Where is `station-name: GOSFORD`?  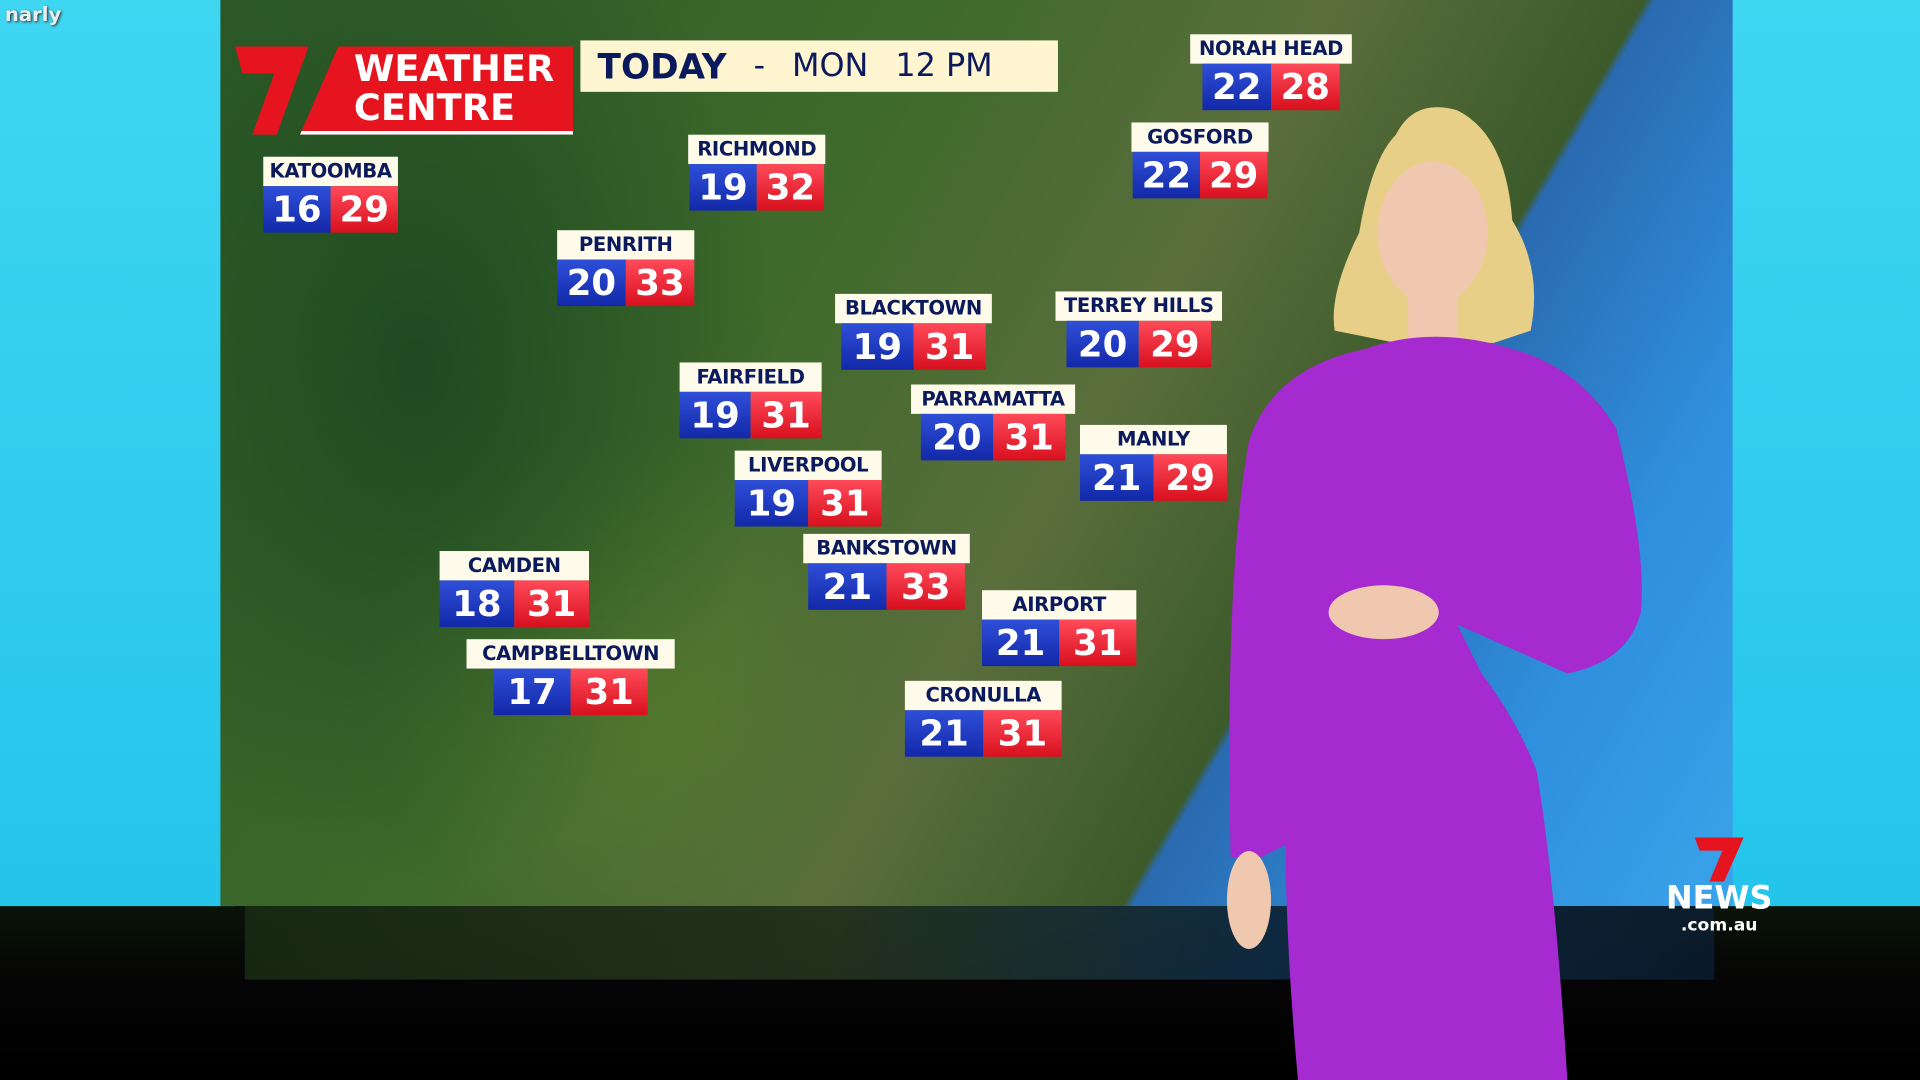 station-name: GOSFORD is located at coordinates (1200, 137).